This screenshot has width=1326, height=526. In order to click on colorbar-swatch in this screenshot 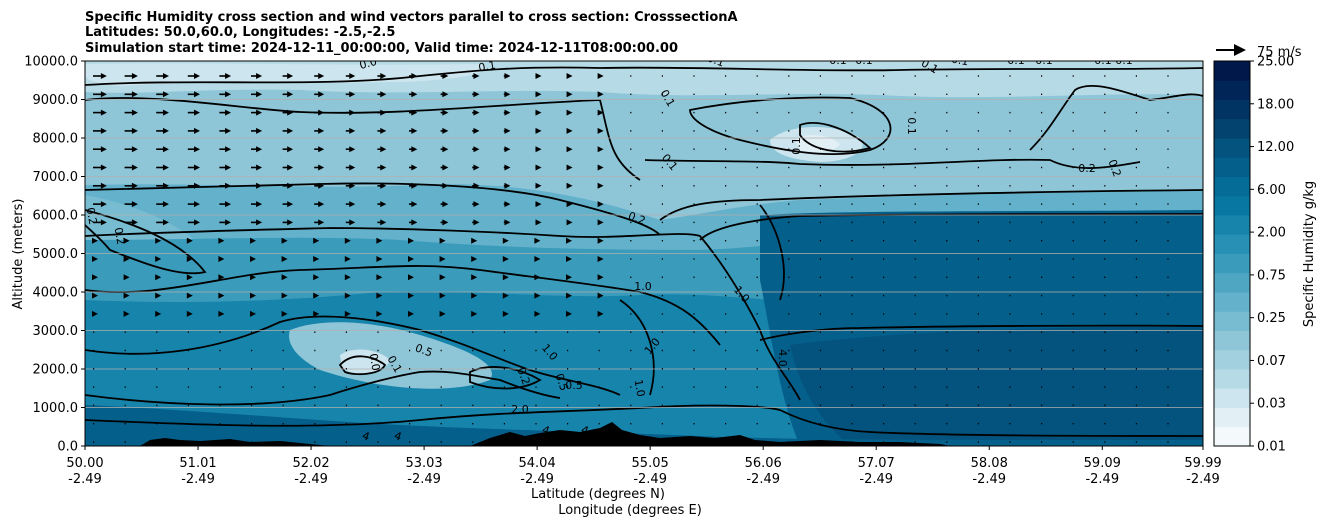, I will do `click(1232, 225)`.